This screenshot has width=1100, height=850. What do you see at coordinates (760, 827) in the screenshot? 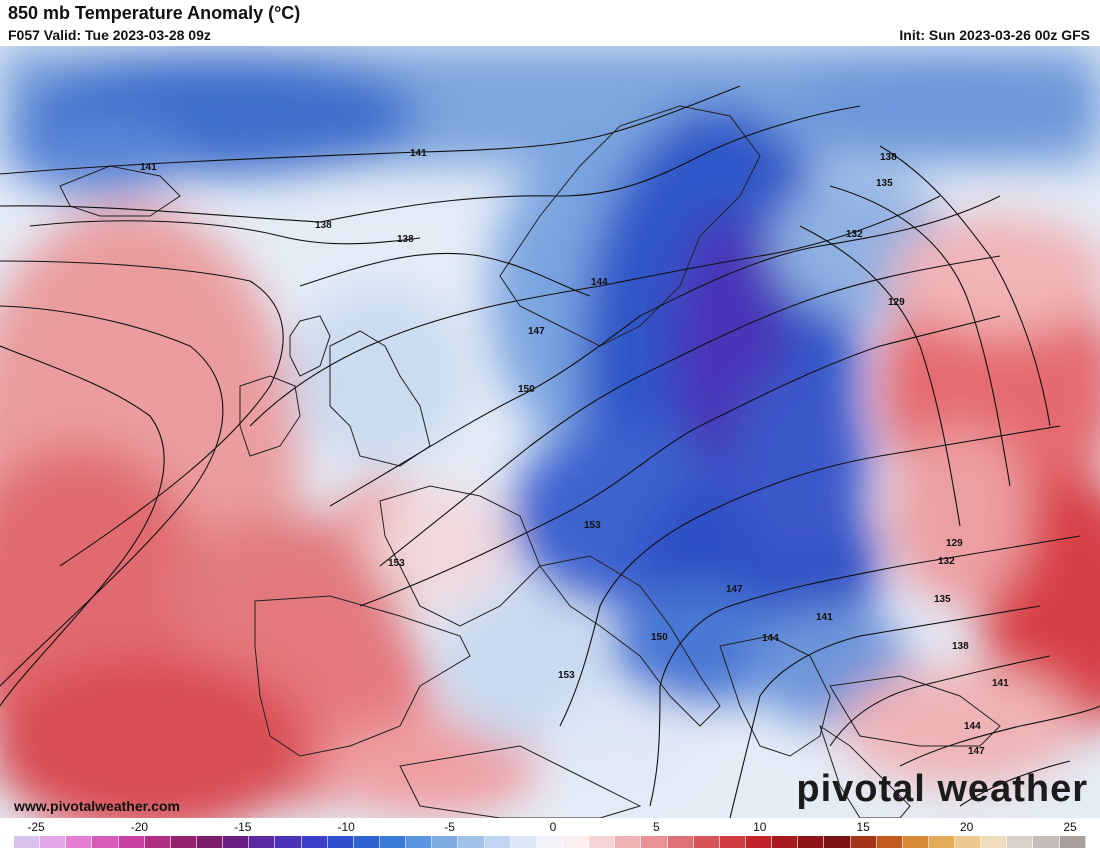
I see `colorbar-tick-label: 10` at bounding box center [760, 827].